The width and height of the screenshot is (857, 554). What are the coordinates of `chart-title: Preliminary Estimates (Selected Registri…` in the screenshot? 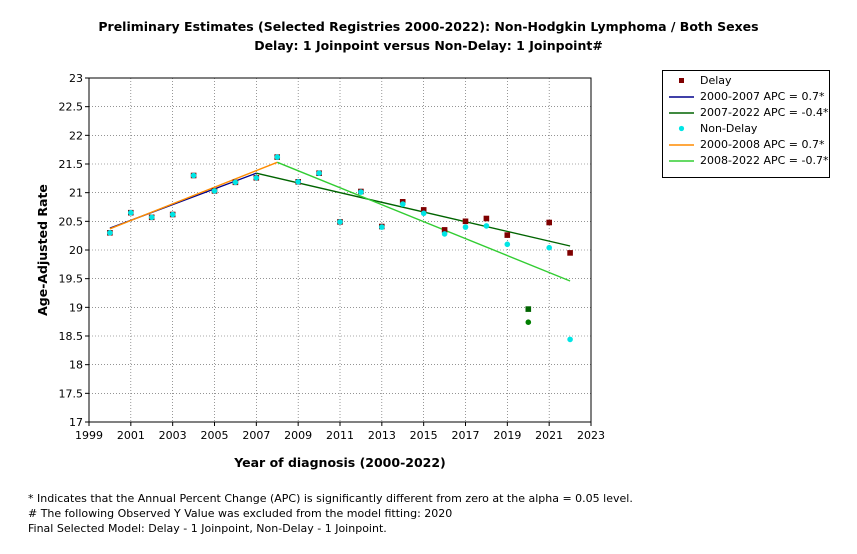 It's located at (428, 26).